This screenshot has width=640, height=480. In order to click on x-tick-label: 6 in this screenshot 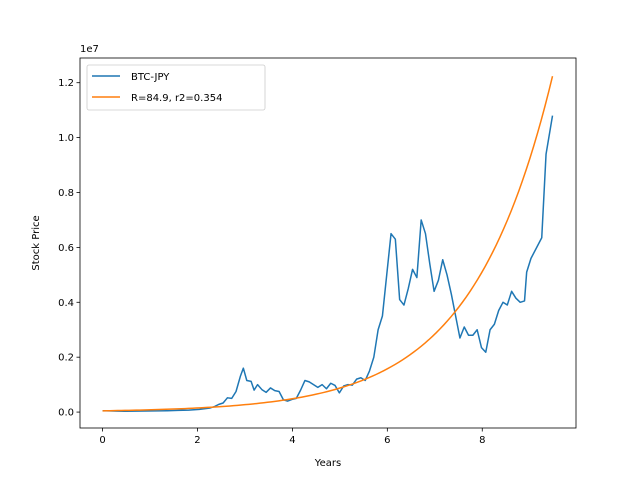, I will do `click(387, 440)`.